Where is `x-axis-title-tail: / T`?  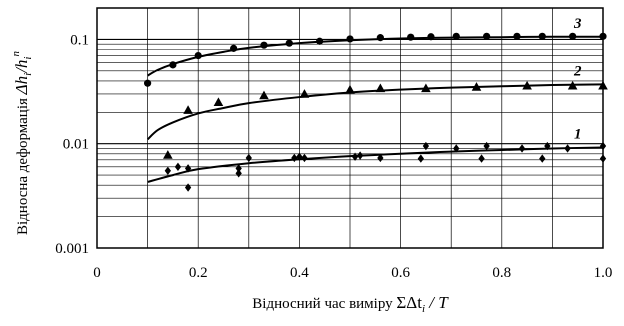 x-axis-title-tail: / T is located at coordinates (437, 302).